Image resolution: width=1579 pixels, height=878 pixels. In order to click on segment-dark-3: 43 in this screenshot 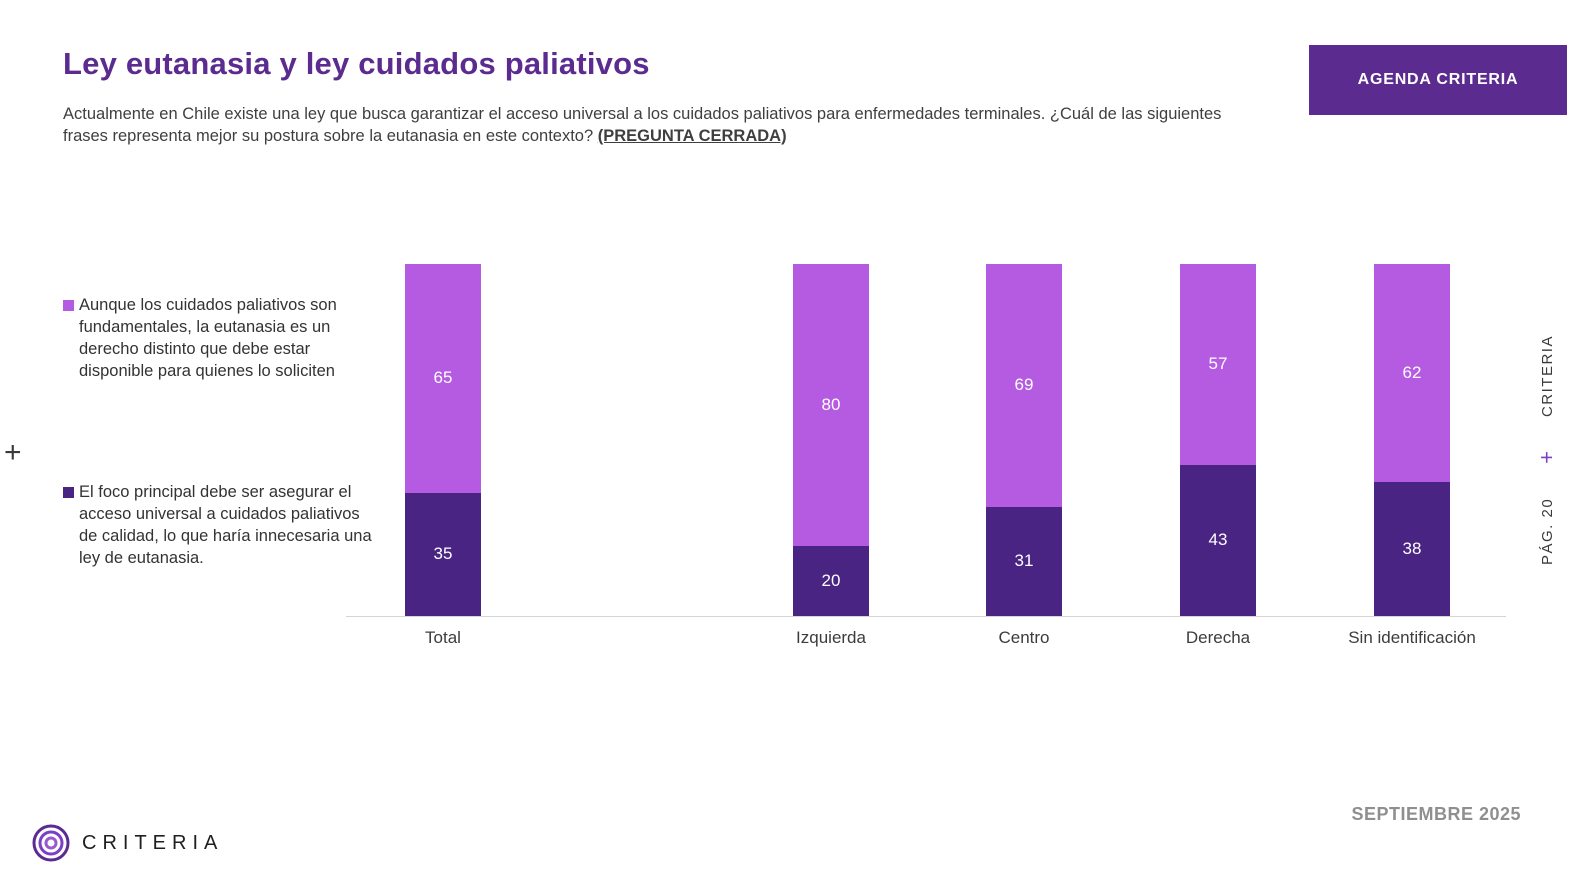, I will do `click(1218, 540)`.